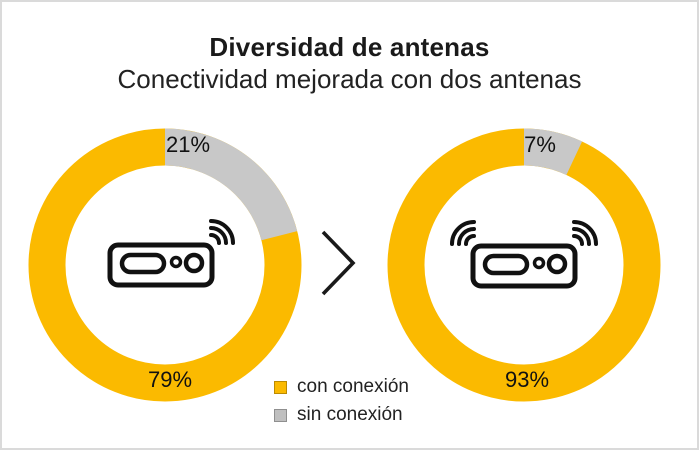 The width and height of the screenshot is (699, 450). What do you see at coordinates (350, 414) in the screenshot?
I see `legend-label: sin conexión` at bounding box center [350, 414].